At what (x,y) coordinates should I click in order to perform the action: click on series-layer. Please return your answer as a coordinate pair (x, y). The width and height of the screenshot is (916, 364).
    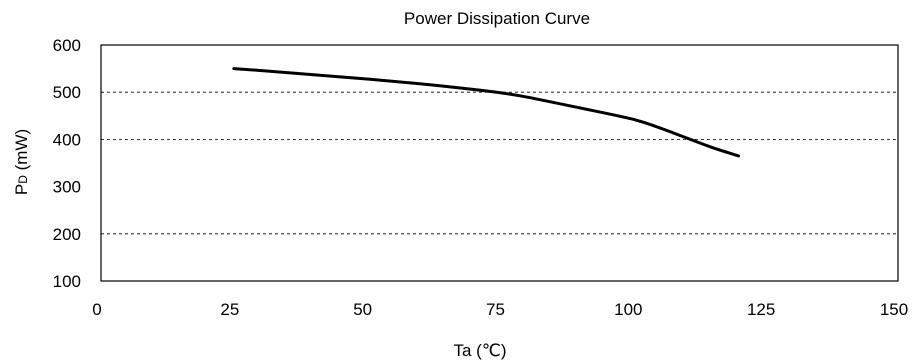
    Looking at the image, I should click on (486, 112).